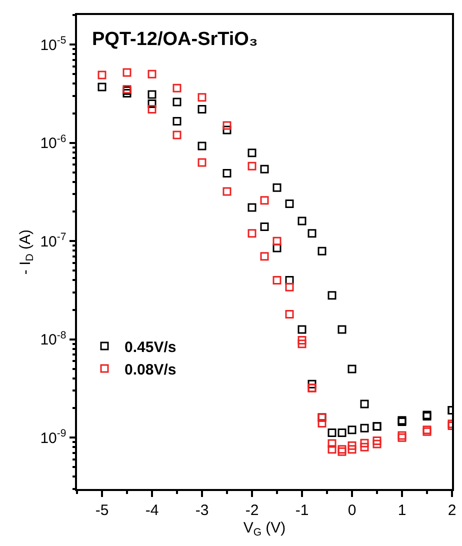 The width and height of the screenshot is (462, 546). What do you see at coordinates (202, 510) in the screenshot?
I see `x-tick-label: -3` at bounding box center [202, 510].